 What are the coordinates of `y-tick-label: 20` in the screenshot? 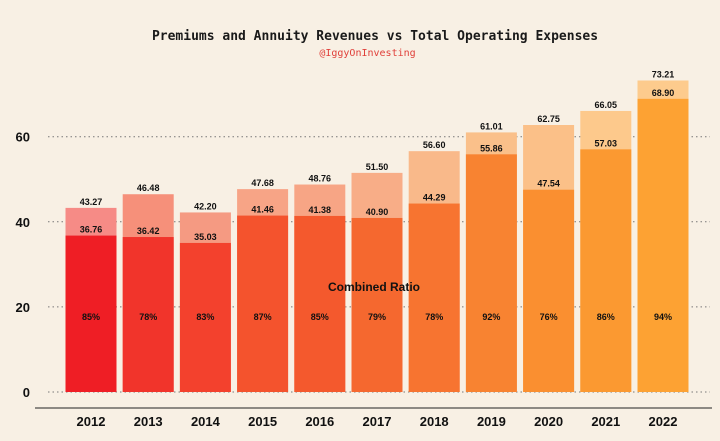 It's located at (23, 307).